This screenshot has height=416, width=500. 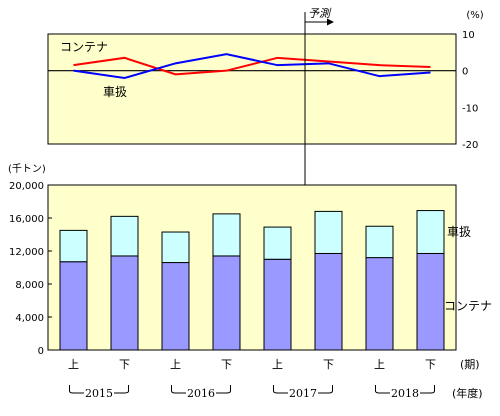 What do you see at coordinates (470, 364) in the screenshot?
I see `period-label: (期)` at bounding box center [470, 364].